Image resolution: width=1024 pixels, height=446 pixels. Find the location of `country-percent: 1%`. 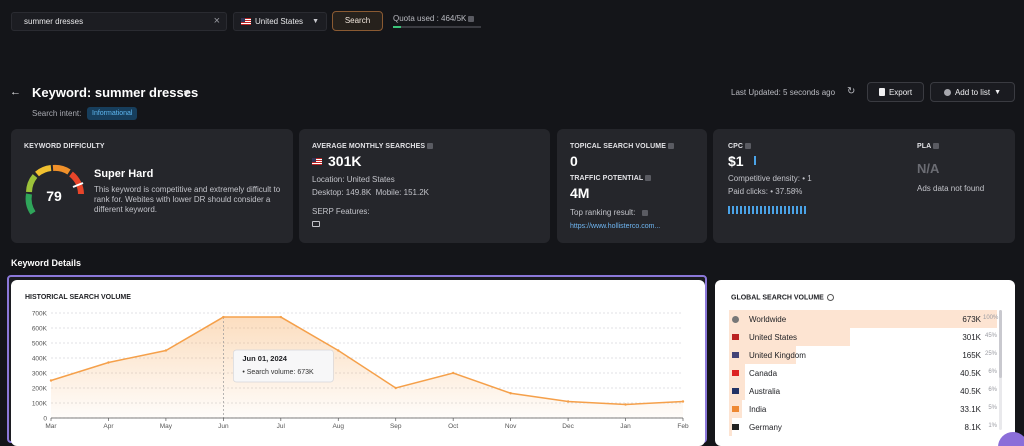

country-percent: 1% is located at coordinates (992, 426).